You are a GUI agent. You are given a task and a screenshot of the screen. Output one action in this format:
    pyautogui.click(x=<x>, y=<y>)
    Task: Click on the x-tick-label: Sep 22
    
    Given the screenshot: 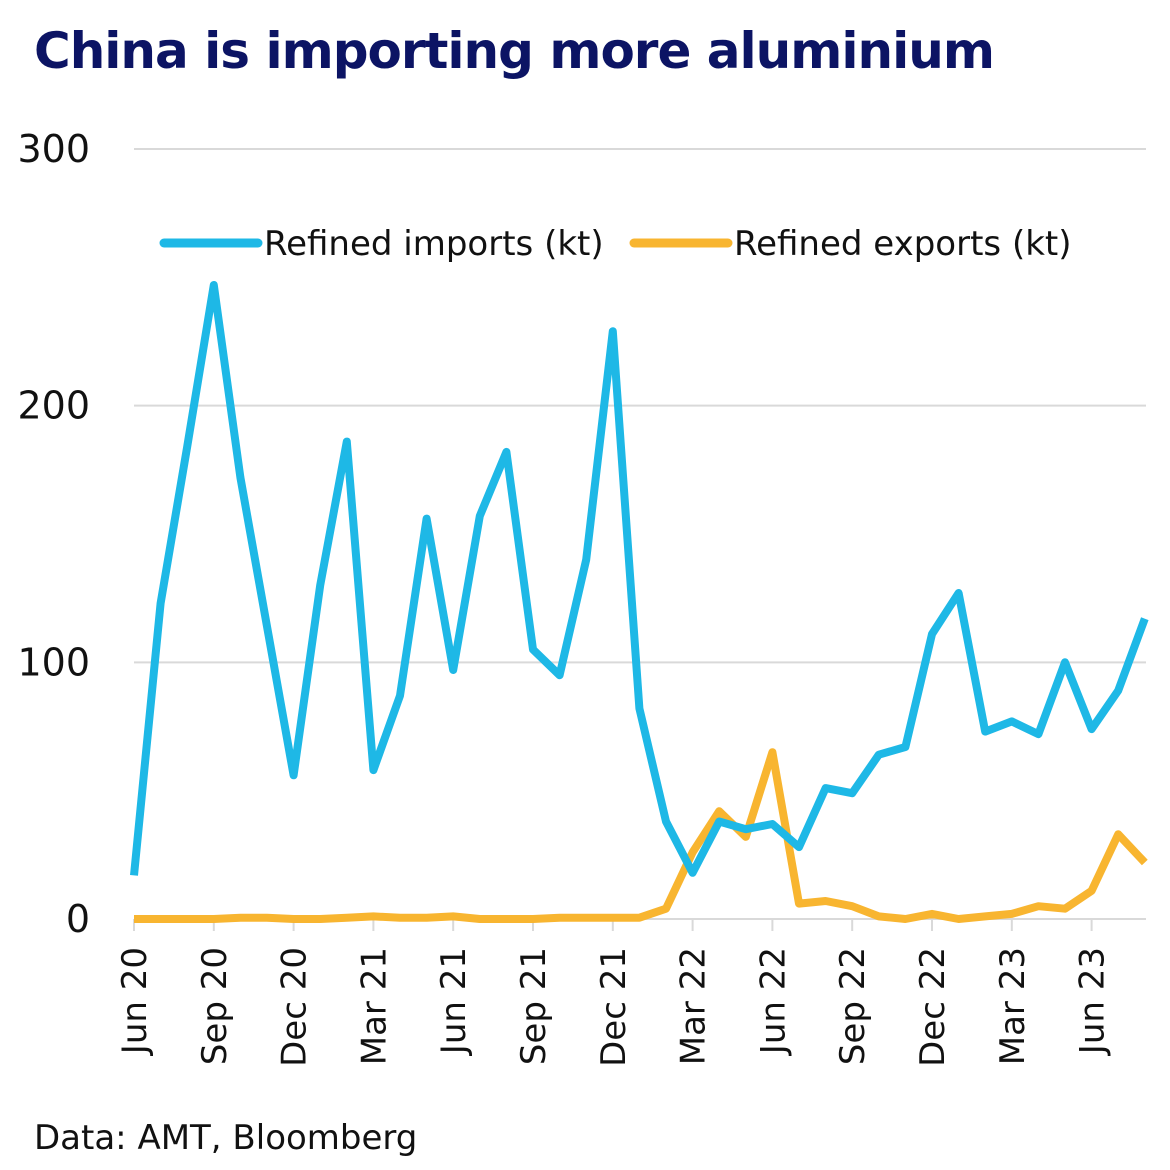 What is the action you would take?
    pyautogui.click(x=853, y=1006)
    